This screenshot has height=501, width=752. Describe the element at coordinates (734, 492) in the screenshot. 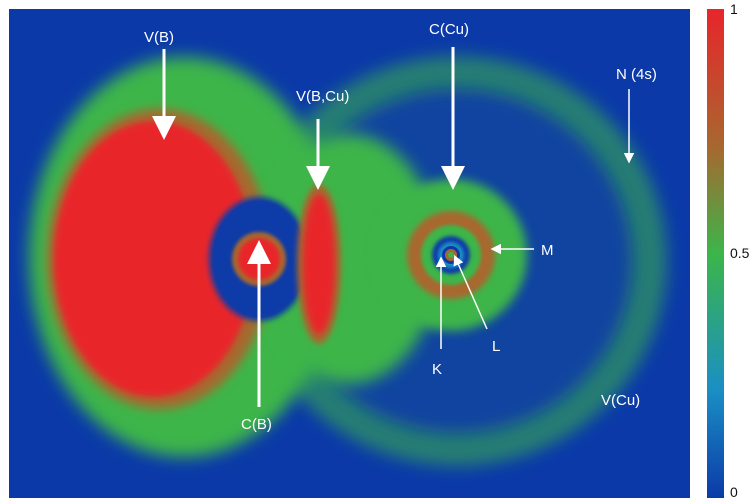

I see `colorbar-tick-bottom: 0` at that location.